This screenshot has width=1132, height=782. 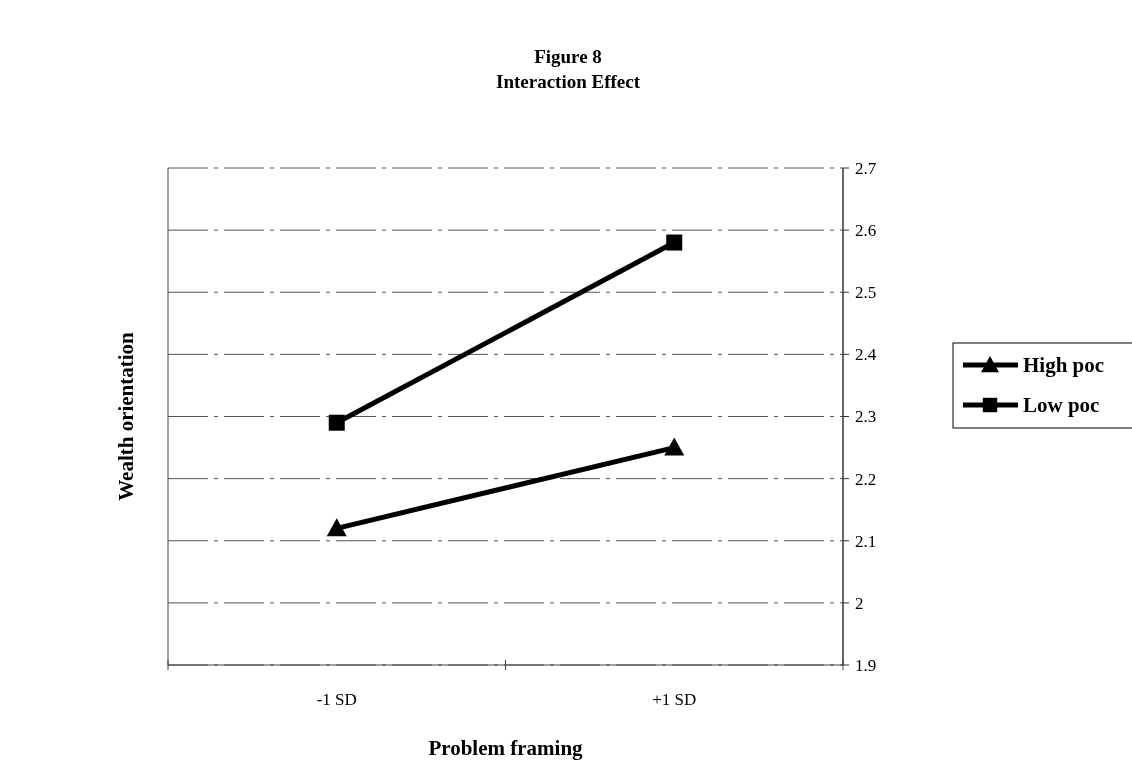 What do you see at coordinates (866, 231) in the screenshot?
I see `y-tick-label: 2.6` at bounding box center [866, 231].